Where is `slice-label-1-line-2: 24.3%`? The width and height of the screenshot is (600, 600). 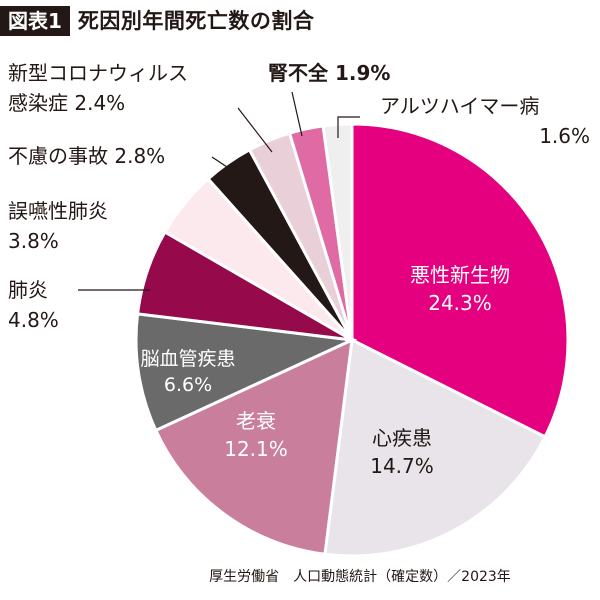
slice-label-1-line-2: 24.3% is located at coordinates (460, 303).